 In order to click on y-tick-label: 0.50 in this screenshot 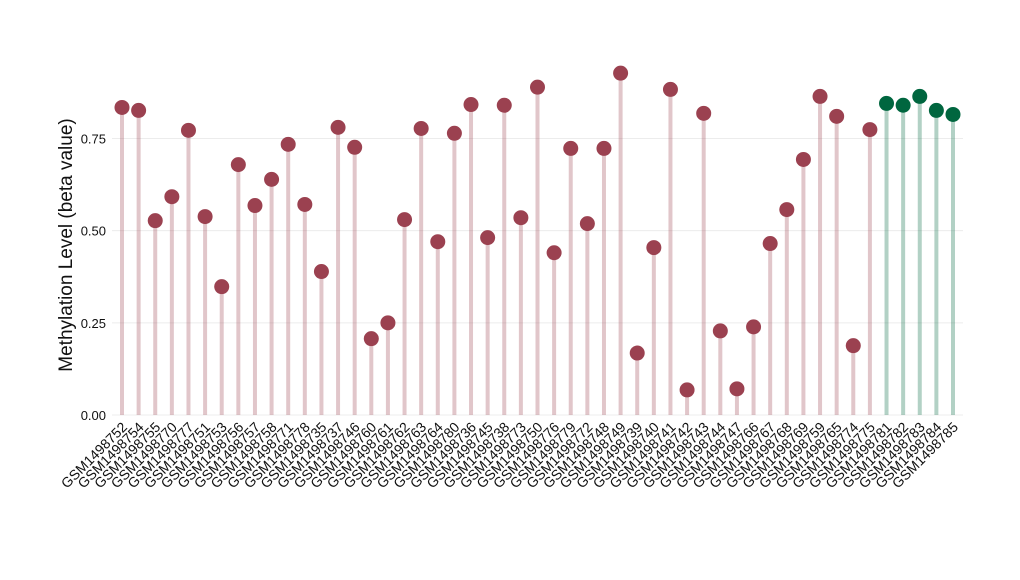, I will do `click(93, 231)`.